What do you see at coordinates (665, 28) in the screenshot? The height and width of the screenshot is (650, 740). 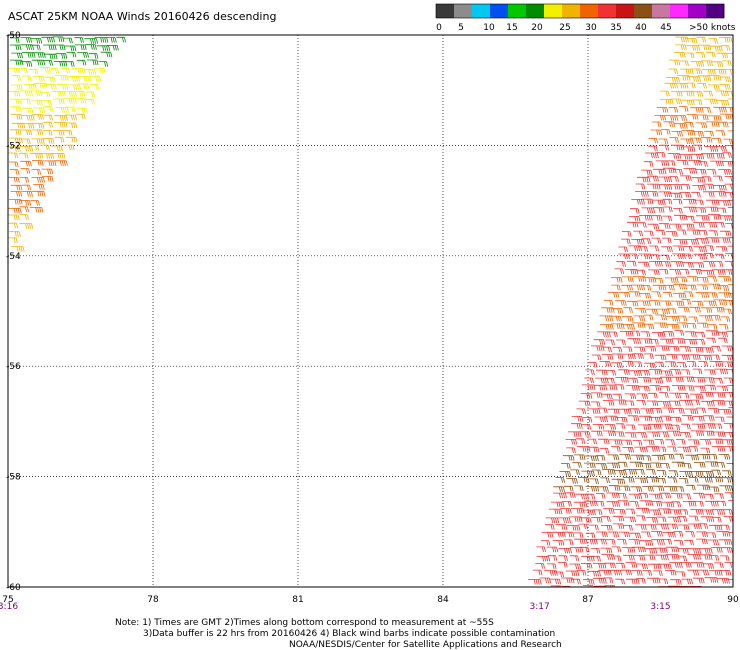 I see `legend-label: 45` at bounding box center [665, 28].